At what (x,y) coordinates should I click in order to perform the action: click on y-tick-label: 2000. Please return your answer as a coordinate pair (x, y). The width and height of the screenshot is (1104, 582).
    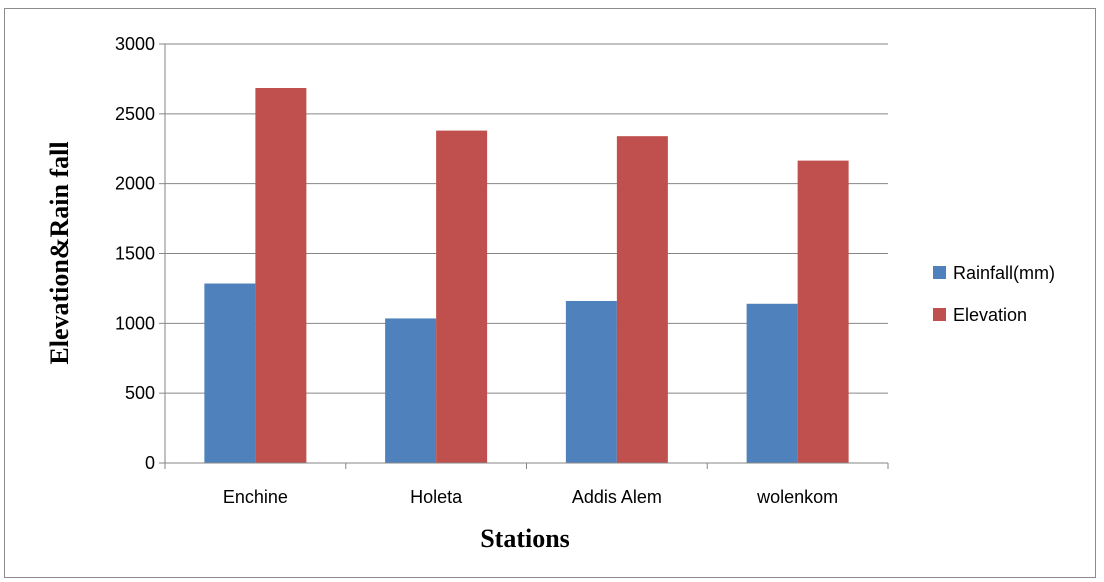
    Looking at the image, I should click on (135, 184).